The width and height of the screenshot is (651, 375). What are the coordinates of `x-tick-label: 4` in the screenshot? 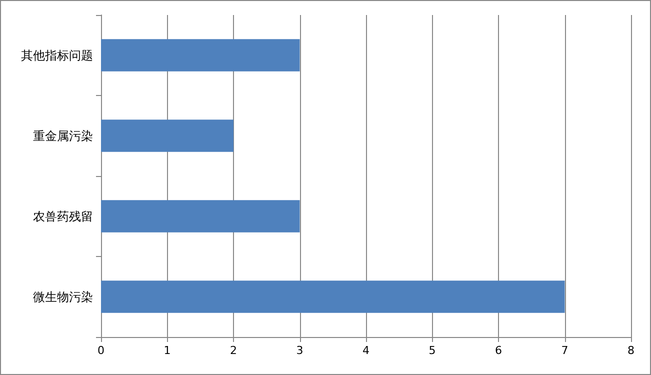 It's located at (366, 350).